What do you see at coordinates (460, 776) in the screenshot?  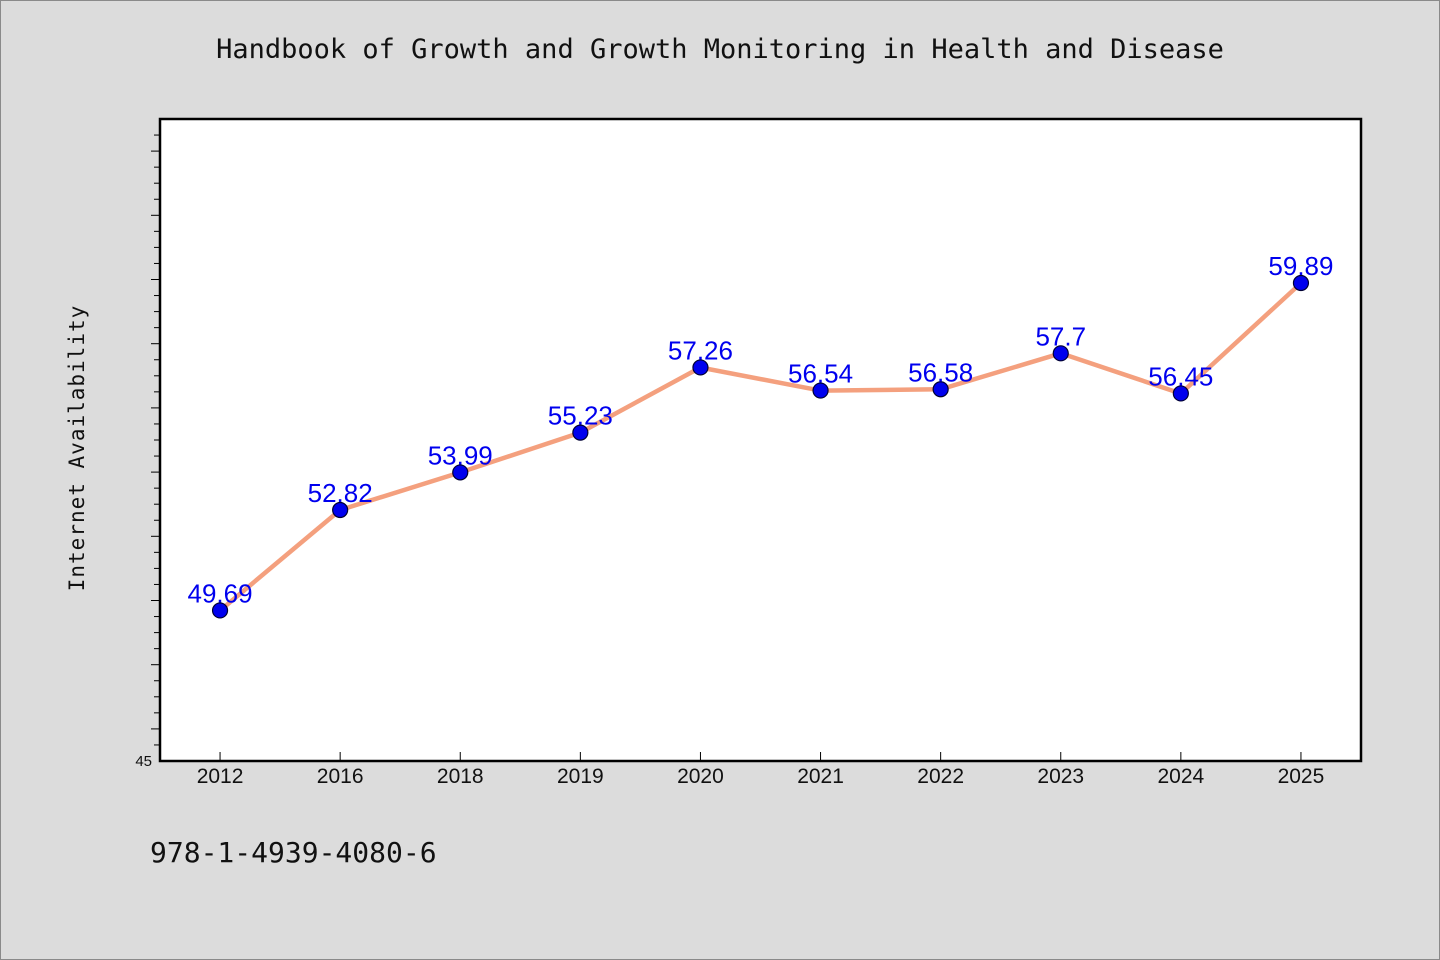 I see `x-tick-label: 2018` at bounding box center [460, 776].